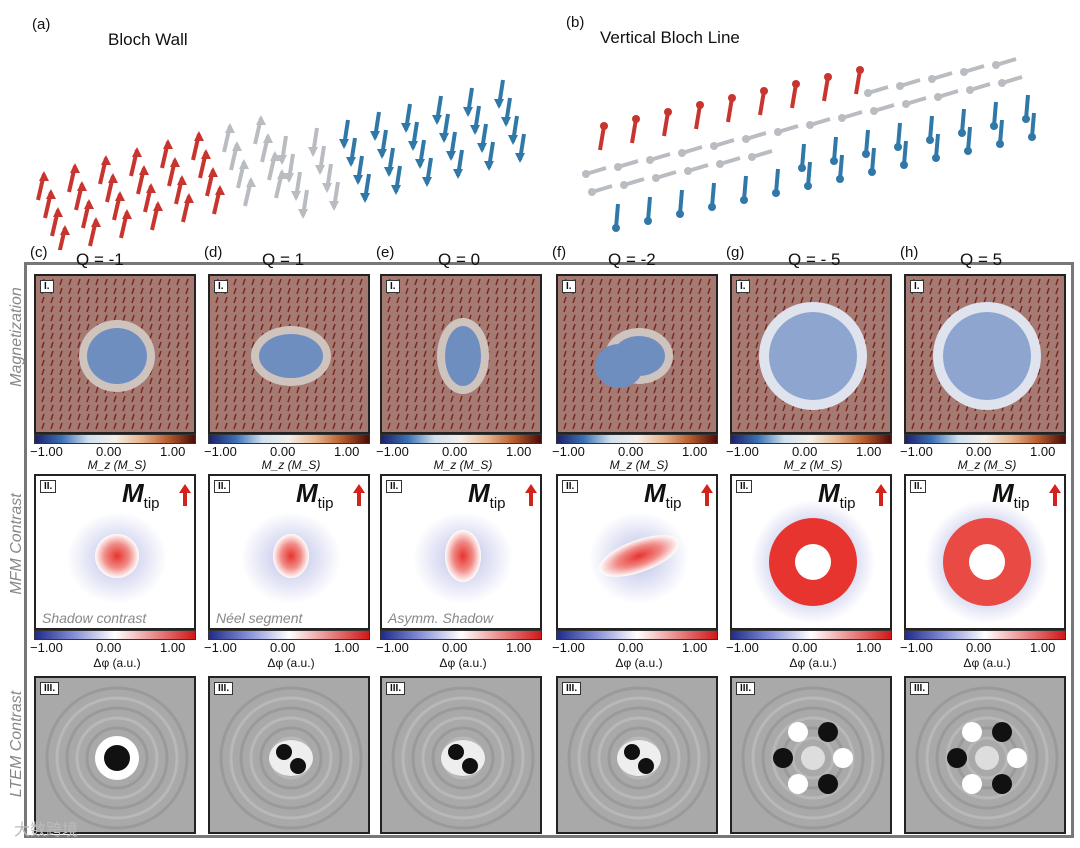  Describe the element at coordinates (385, 252) in the screenshot. I see `column-label: (e)` at that location.